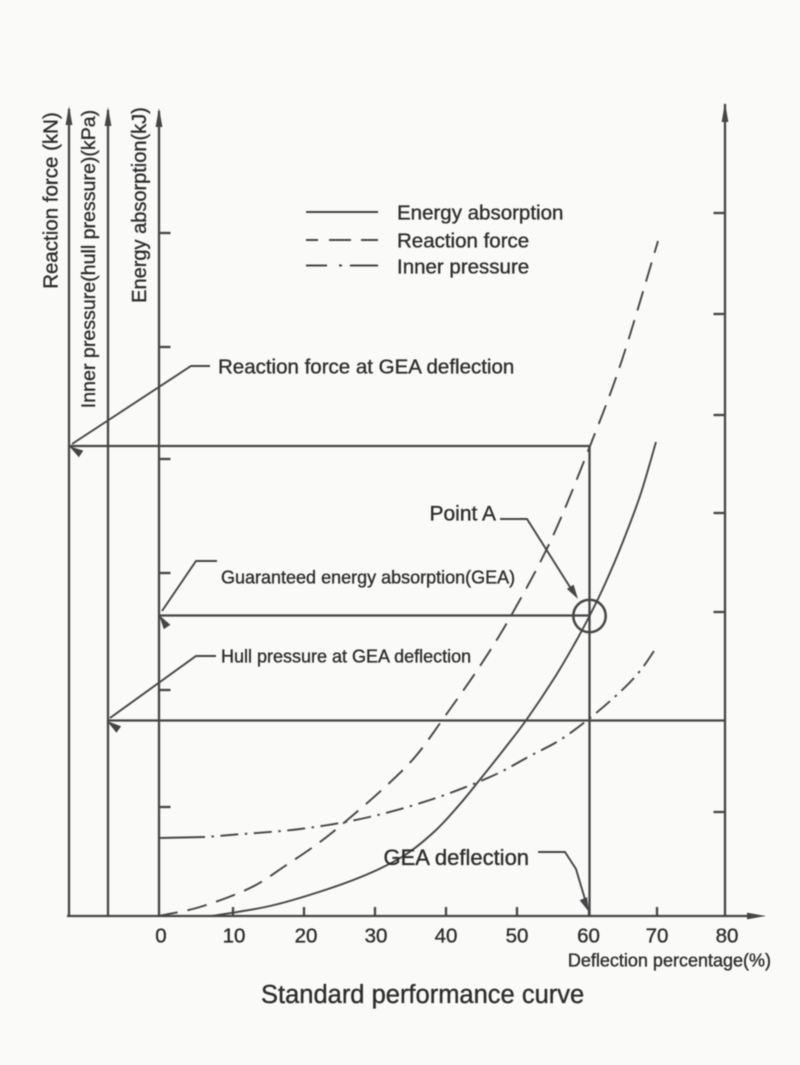  What do you see at coordinates (463, 266) in the screenshot?
I see `svg-text: Inner pressure` at bounding box center [463, 266].